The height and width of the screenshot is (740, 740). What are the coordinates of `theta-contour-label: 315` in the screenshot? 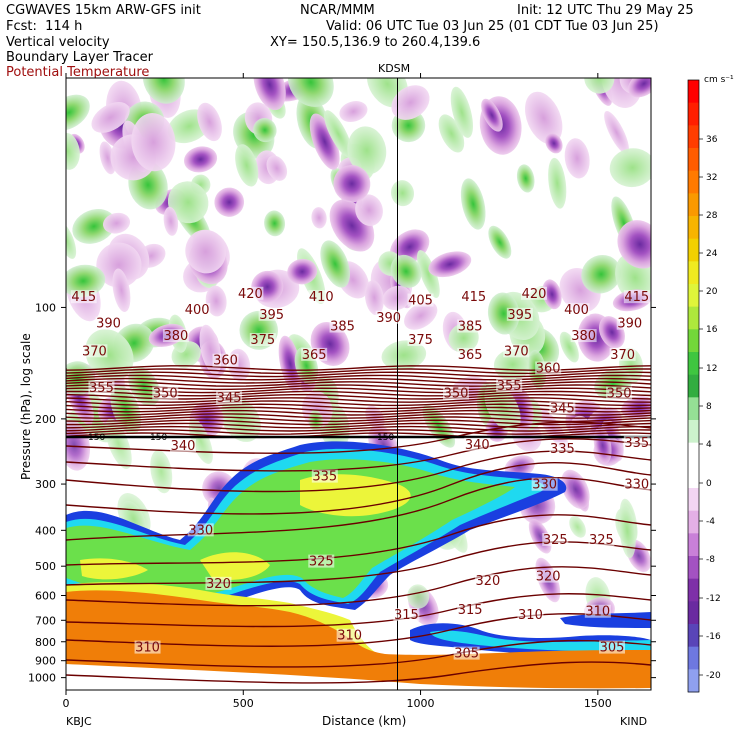 It's located at (470, 610).